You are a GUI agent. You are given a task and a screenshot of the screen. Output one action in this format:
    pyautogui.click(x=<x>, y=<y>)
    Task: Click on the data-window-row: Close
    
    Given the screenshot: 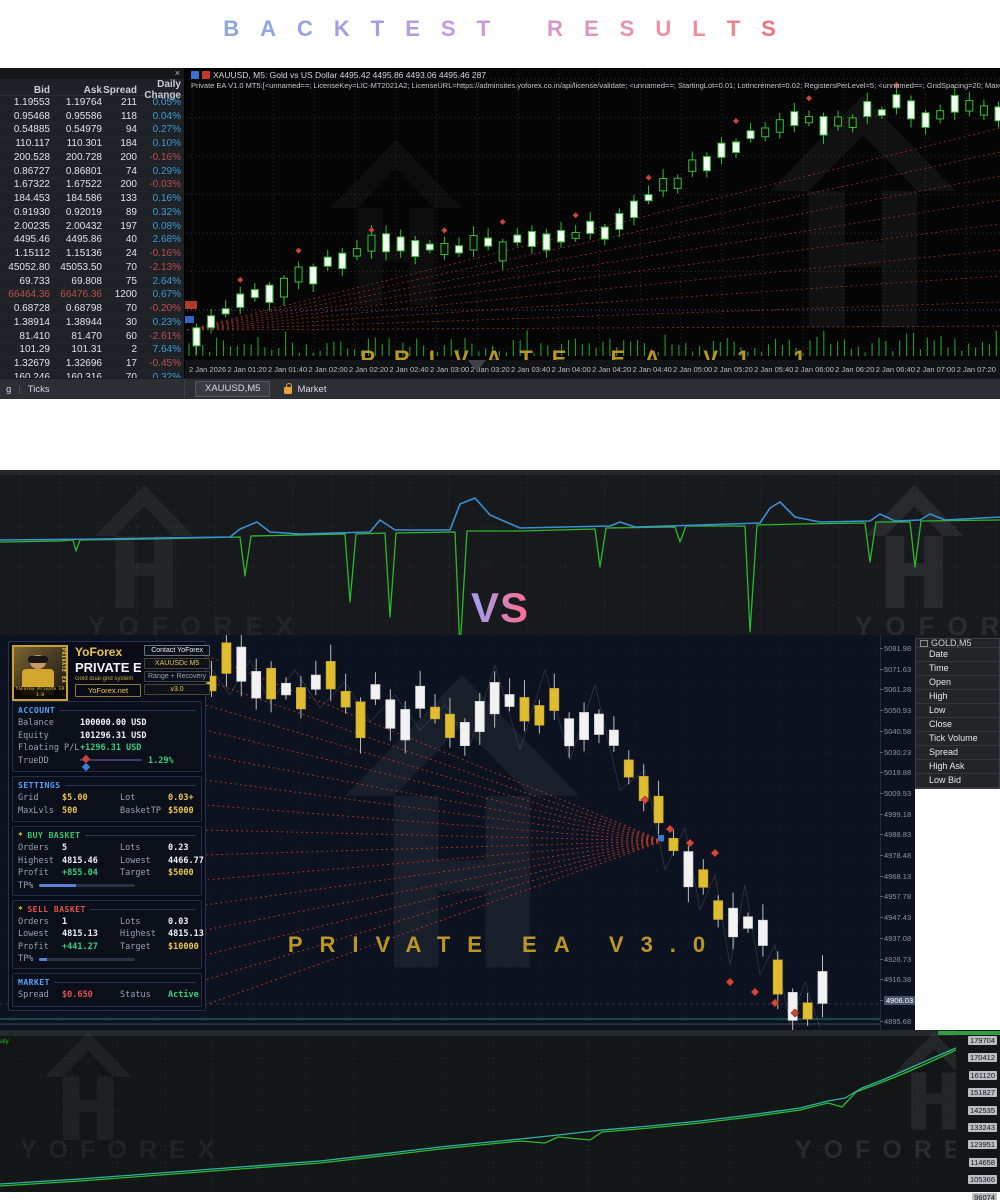 What is the action you would take?
    pyautogui.click(x=957, y=725)
    